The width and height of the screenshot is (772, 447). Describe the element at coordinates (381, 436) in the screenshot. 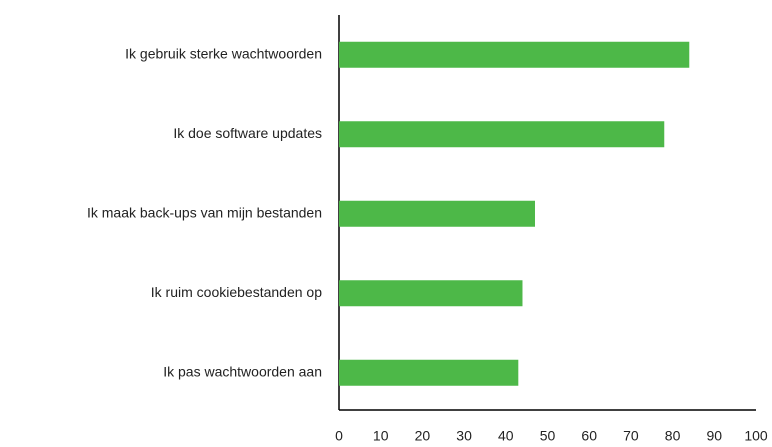

I see `x-tick-label: 10` at that location.